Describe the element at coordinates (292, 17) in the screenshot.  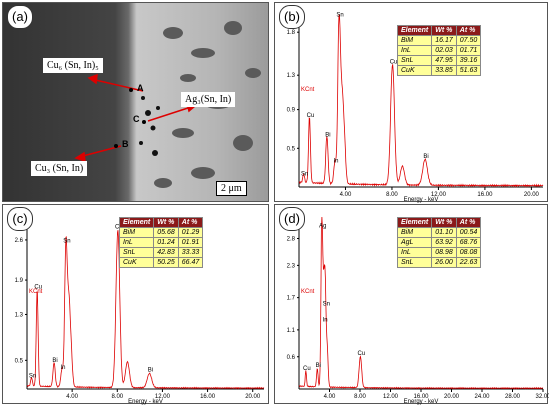
I see `panel-b-label: (b)` at that location.